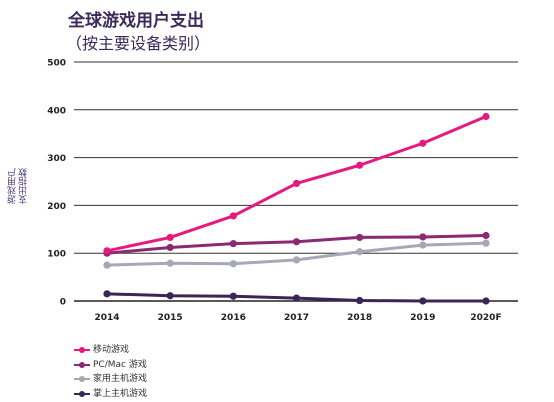 The height and width of the screenshot is (402, 554). I want to click on series-3-point-2015, so click(170, 263).